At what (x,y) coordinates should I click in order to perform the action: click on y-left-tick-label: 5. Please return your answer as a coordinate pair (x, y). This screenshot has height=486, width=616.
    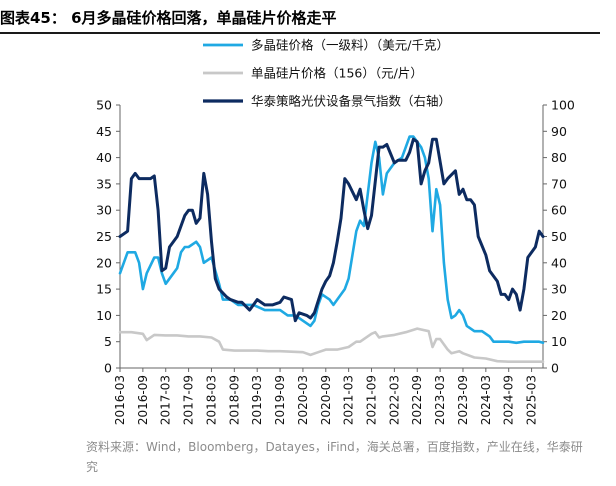
    Looking at the image, I should click on (108, 341).